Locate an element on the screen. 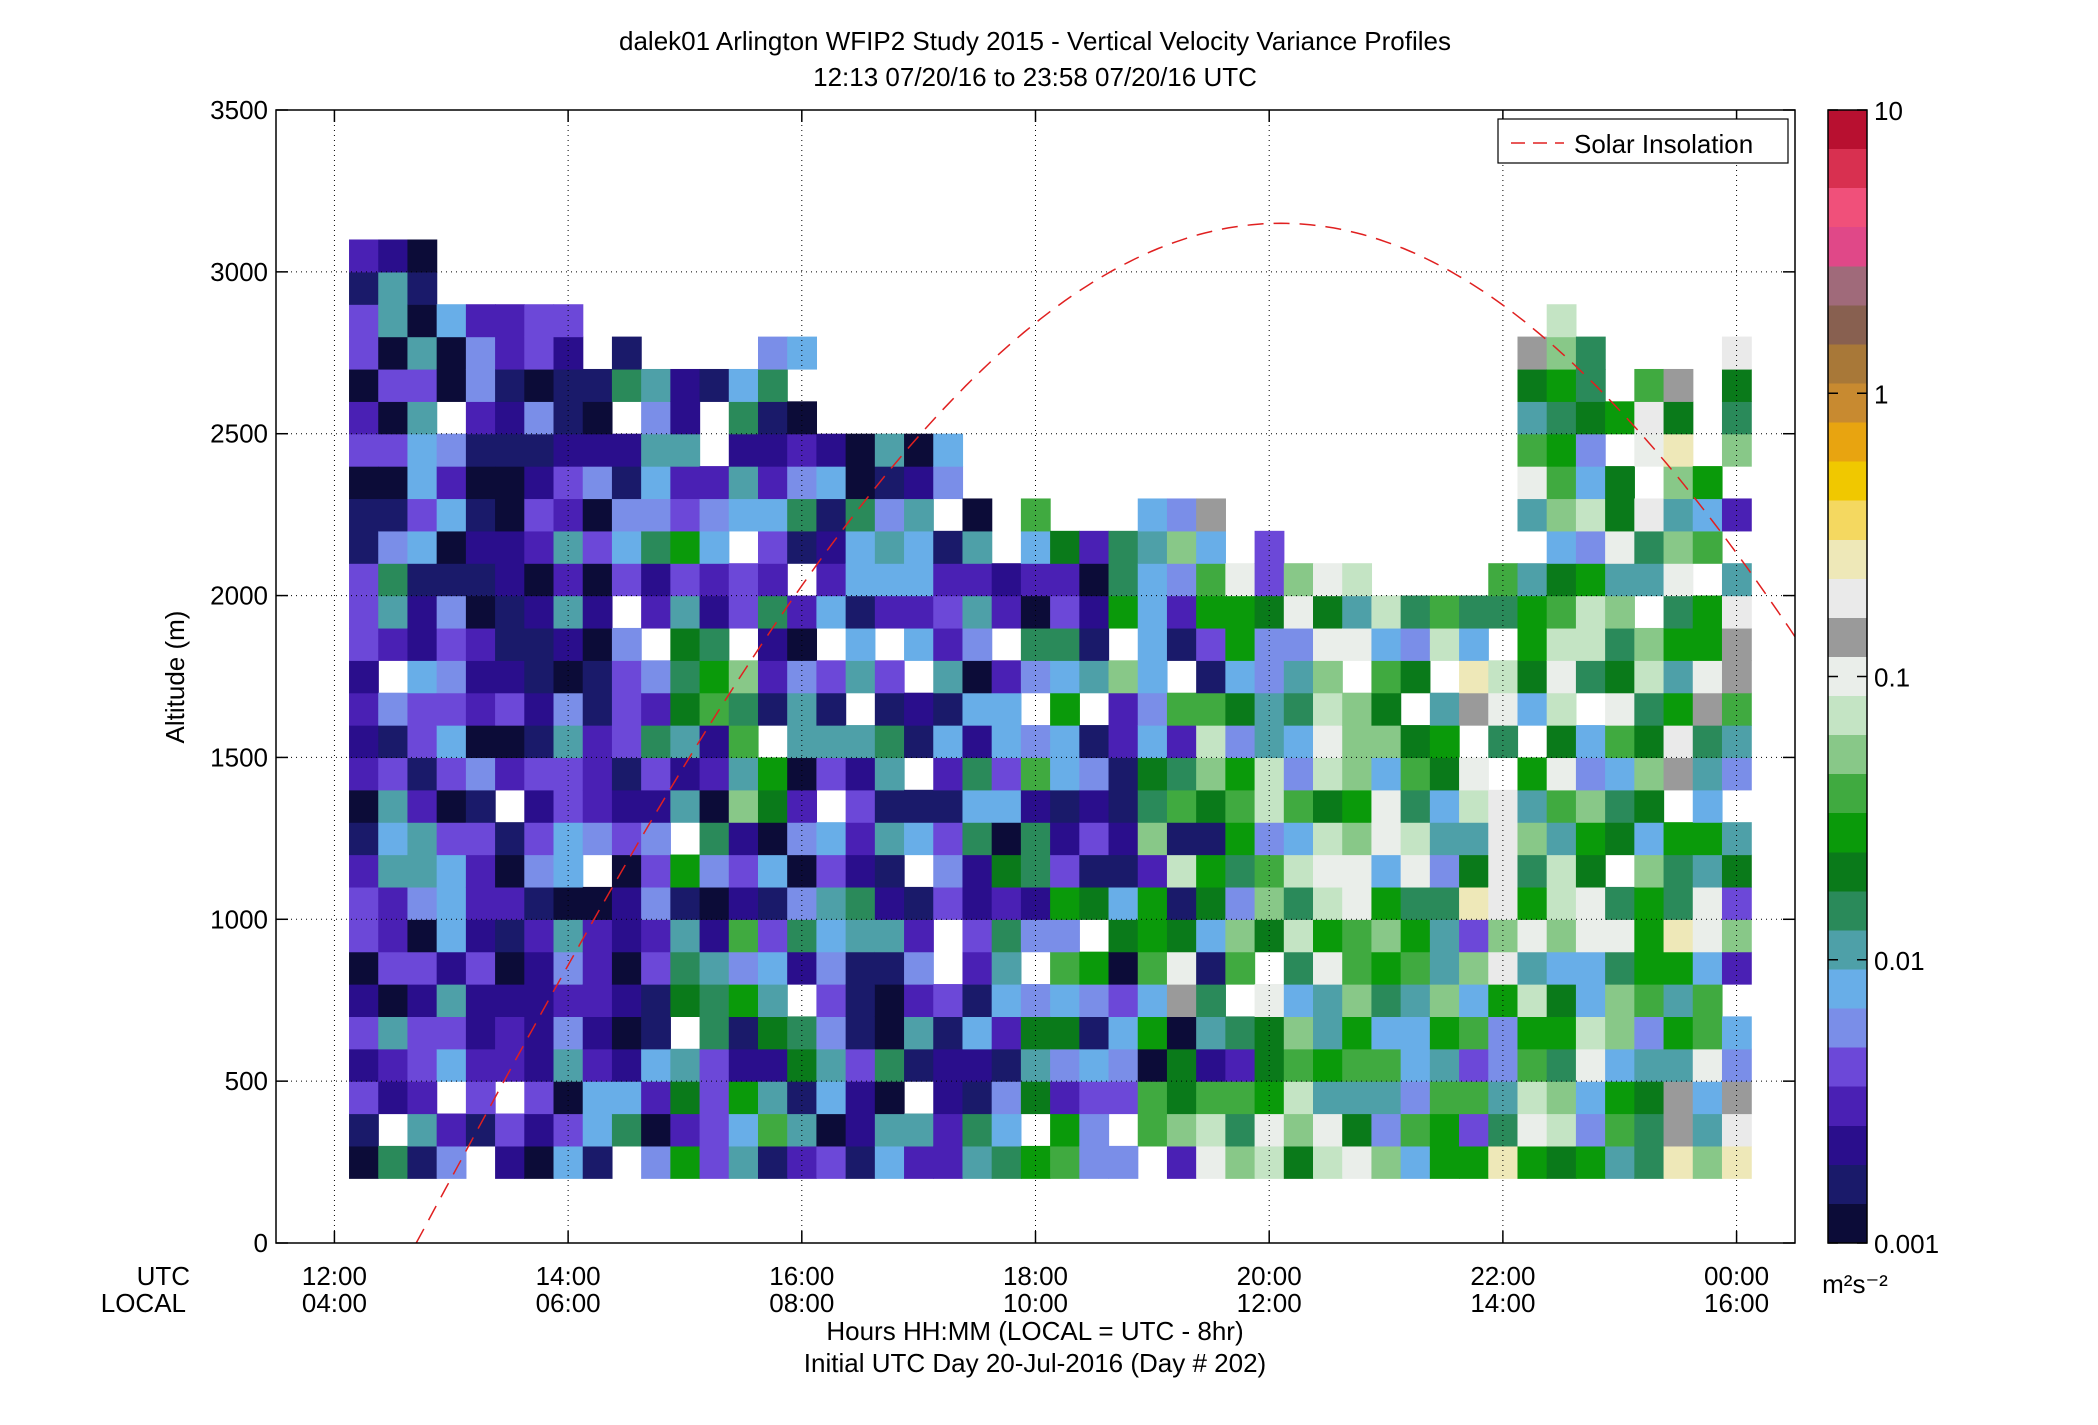 Image resolution: width=2098 pixels, height=1425 pixels. x-tick-label-utc: 14:00 is located at coordinates (568, 1276).